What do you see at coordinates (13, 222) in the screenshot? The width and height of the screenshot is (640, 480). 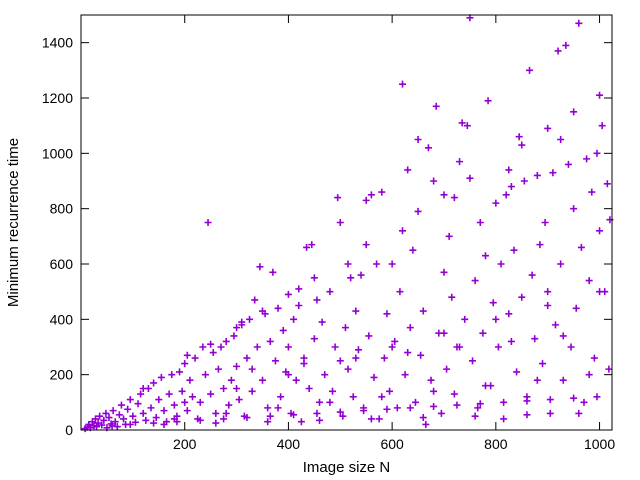 I see `y-axis-label: Minimum recurrence time` at bounding box center [13, 222].